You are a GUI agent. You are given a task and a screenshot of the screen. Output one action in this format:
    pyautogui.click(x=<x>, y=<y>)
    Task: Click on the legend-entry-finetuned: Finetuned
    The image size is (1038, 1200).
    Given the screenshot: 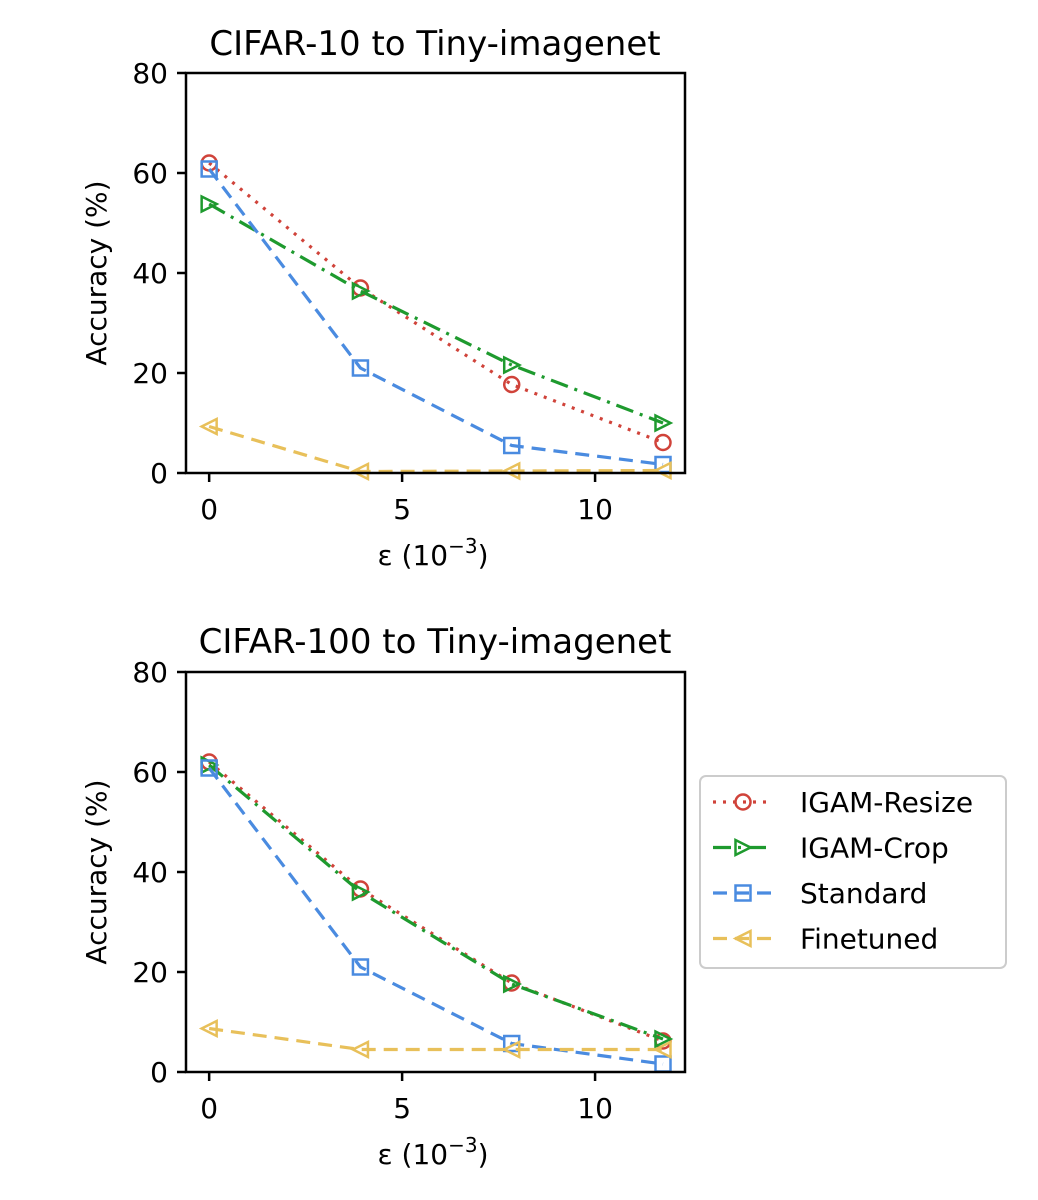 What is the action you would take?
    pyautogui.click(x=825, y=939)
    